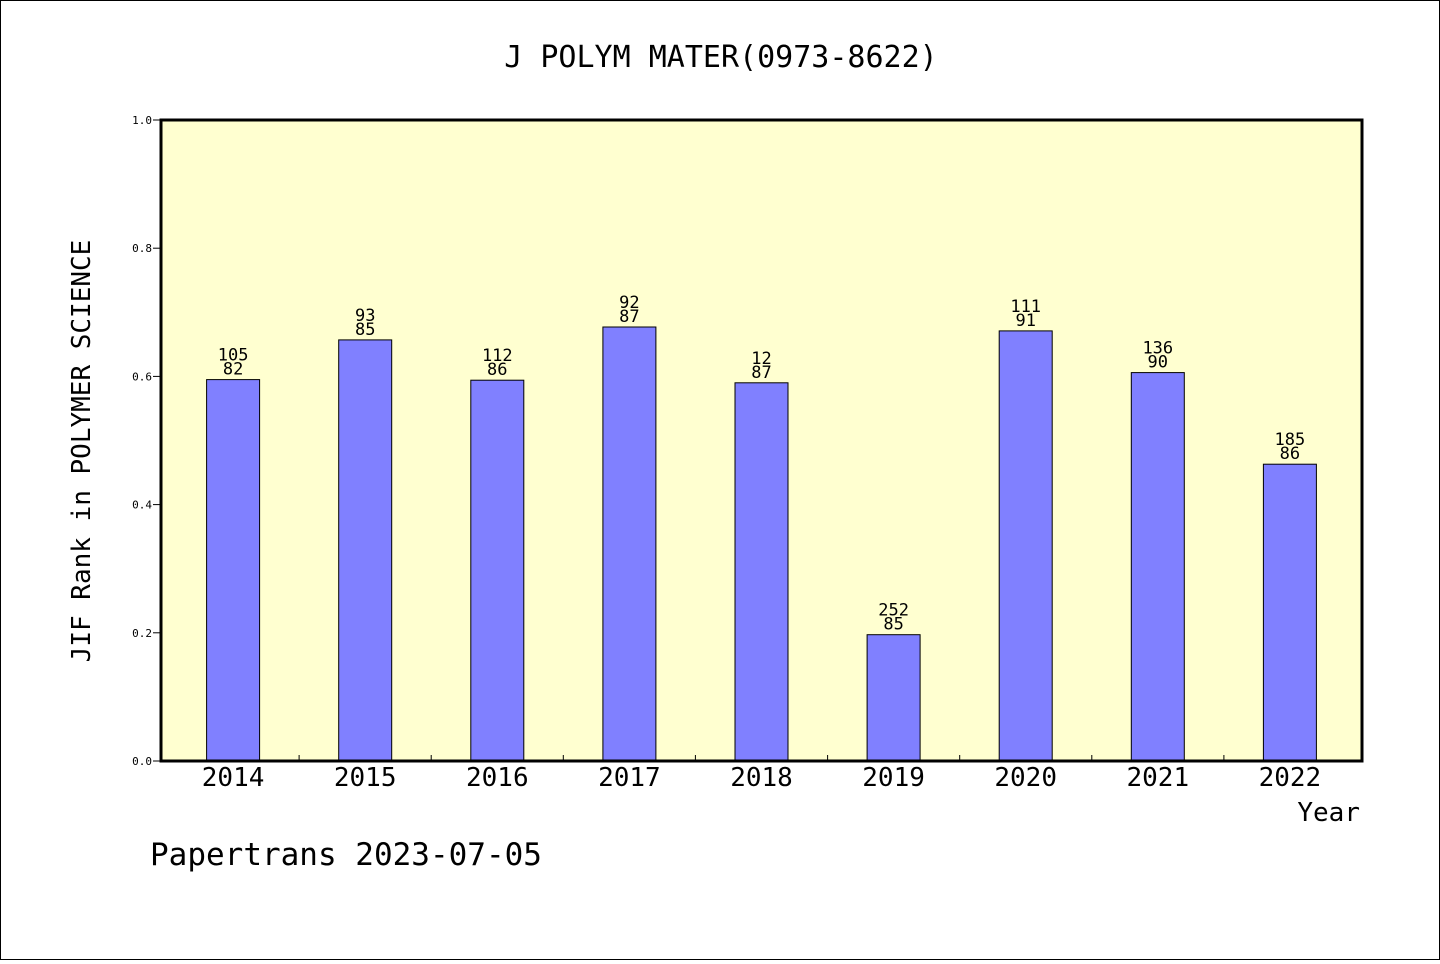  I want to click on y-tick-label: 0.8, so click(142, 248).